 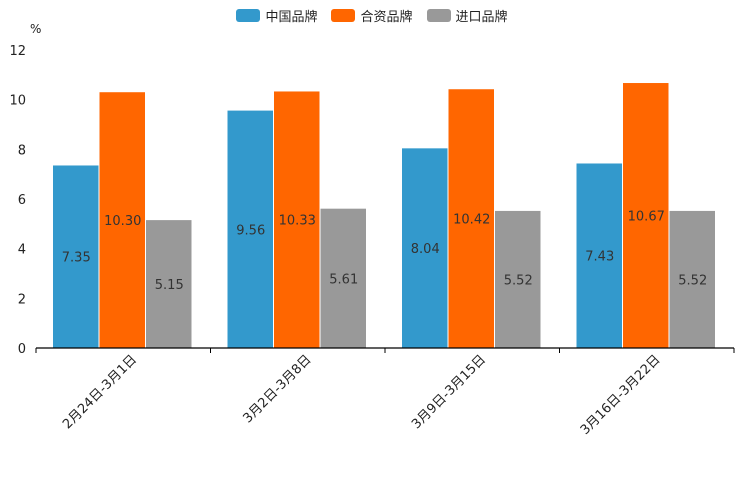 I want to click on y-tick-label: 4, so click(x=22, y=250).